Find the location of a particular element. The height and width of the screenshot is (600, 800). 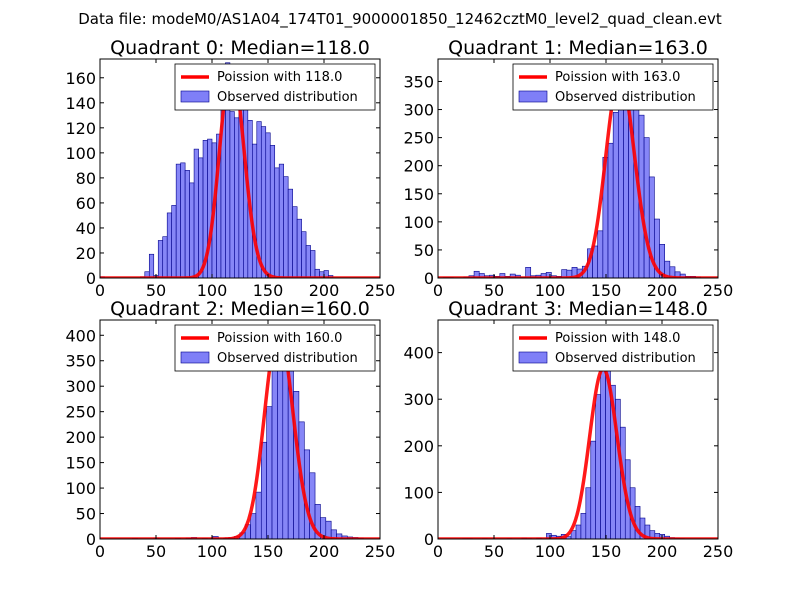

y-tick-label: 60 is located at coordinates (86, 203).